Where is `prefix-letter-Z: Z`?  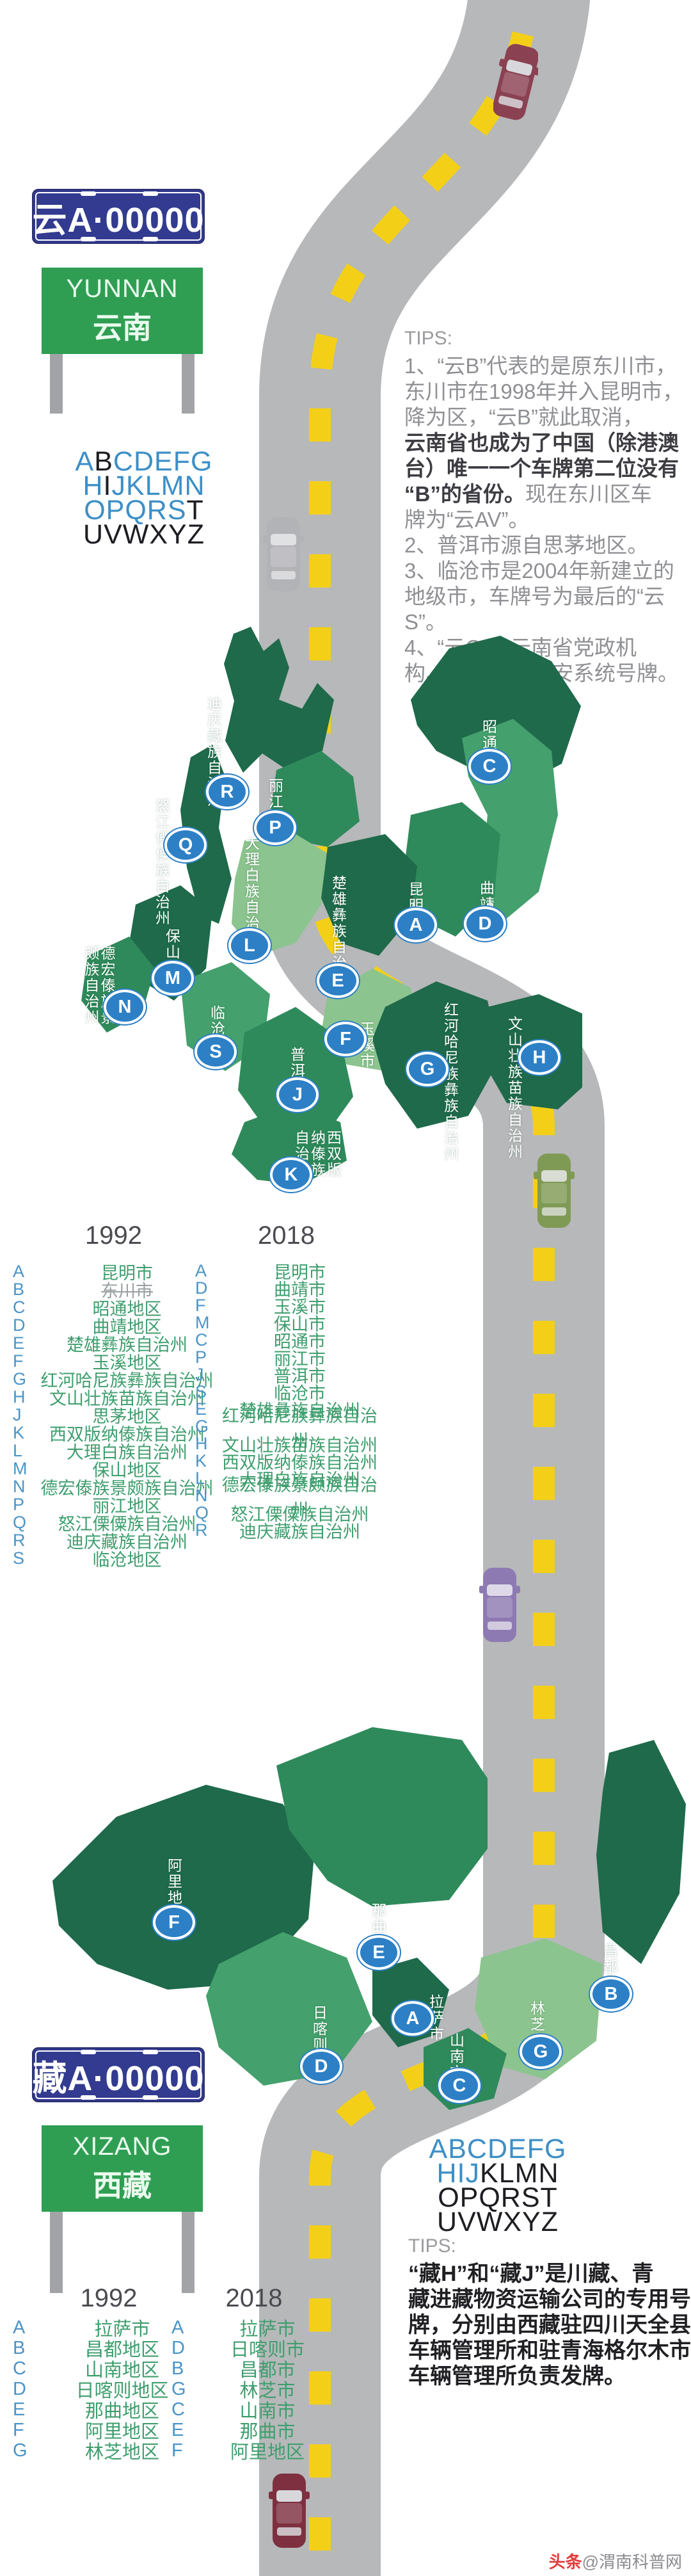 prefix-letter-Z: Z is located at coordinates (550, 2222).